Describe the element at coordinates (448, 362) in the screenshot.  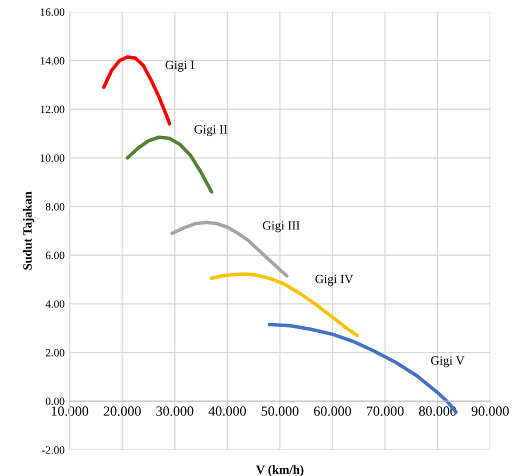
I see `series-label: Gigi V` at that location.